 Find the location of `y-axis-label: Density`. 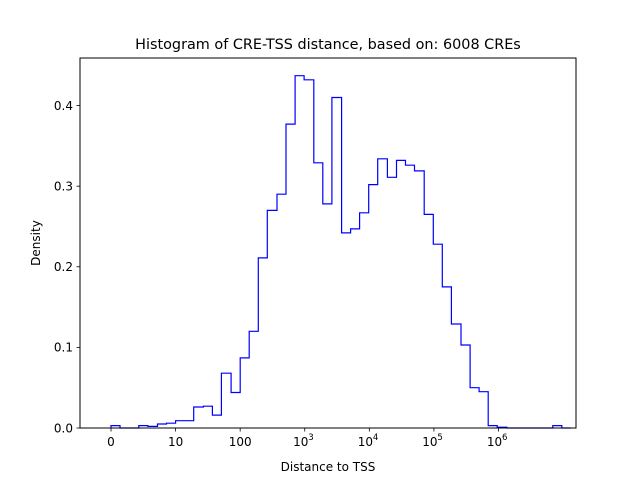

y-axis-label: Density is located at coordinates (36, 243).